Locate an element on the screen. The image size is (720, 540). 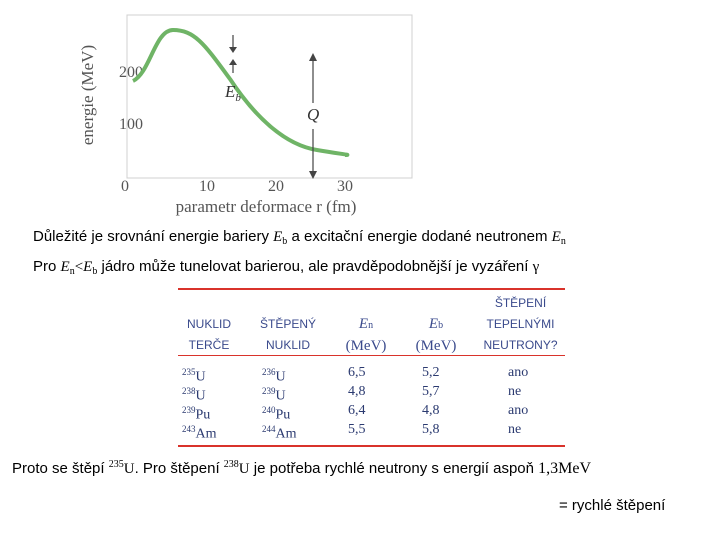
eb-label: Eb is located at coordinates (232, 93).